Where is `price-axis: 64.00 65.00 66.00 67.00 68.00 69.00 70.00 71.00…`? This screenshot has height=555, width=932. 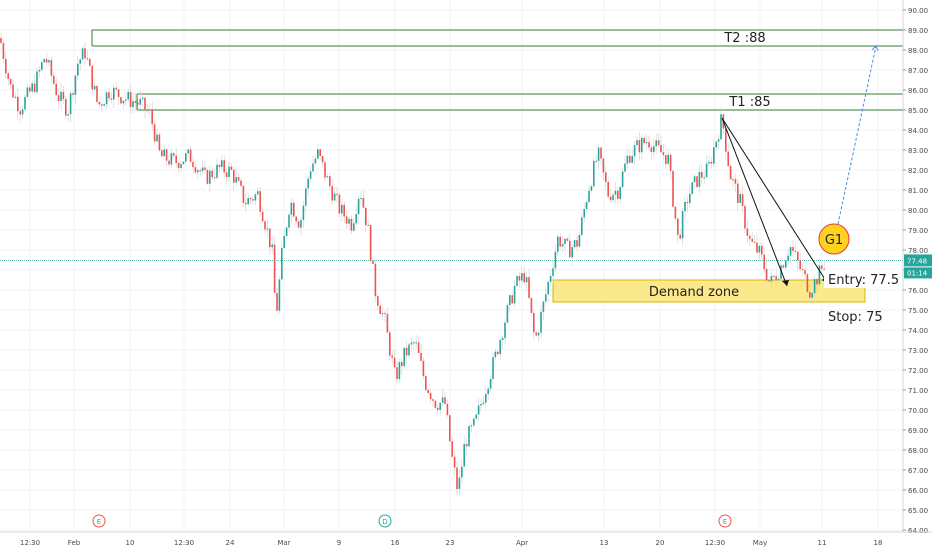 price-axis: 64.00 65.00 66.00 67.00 68.00 69.00 70.00 71.00… is located at coordinates (917, 267).